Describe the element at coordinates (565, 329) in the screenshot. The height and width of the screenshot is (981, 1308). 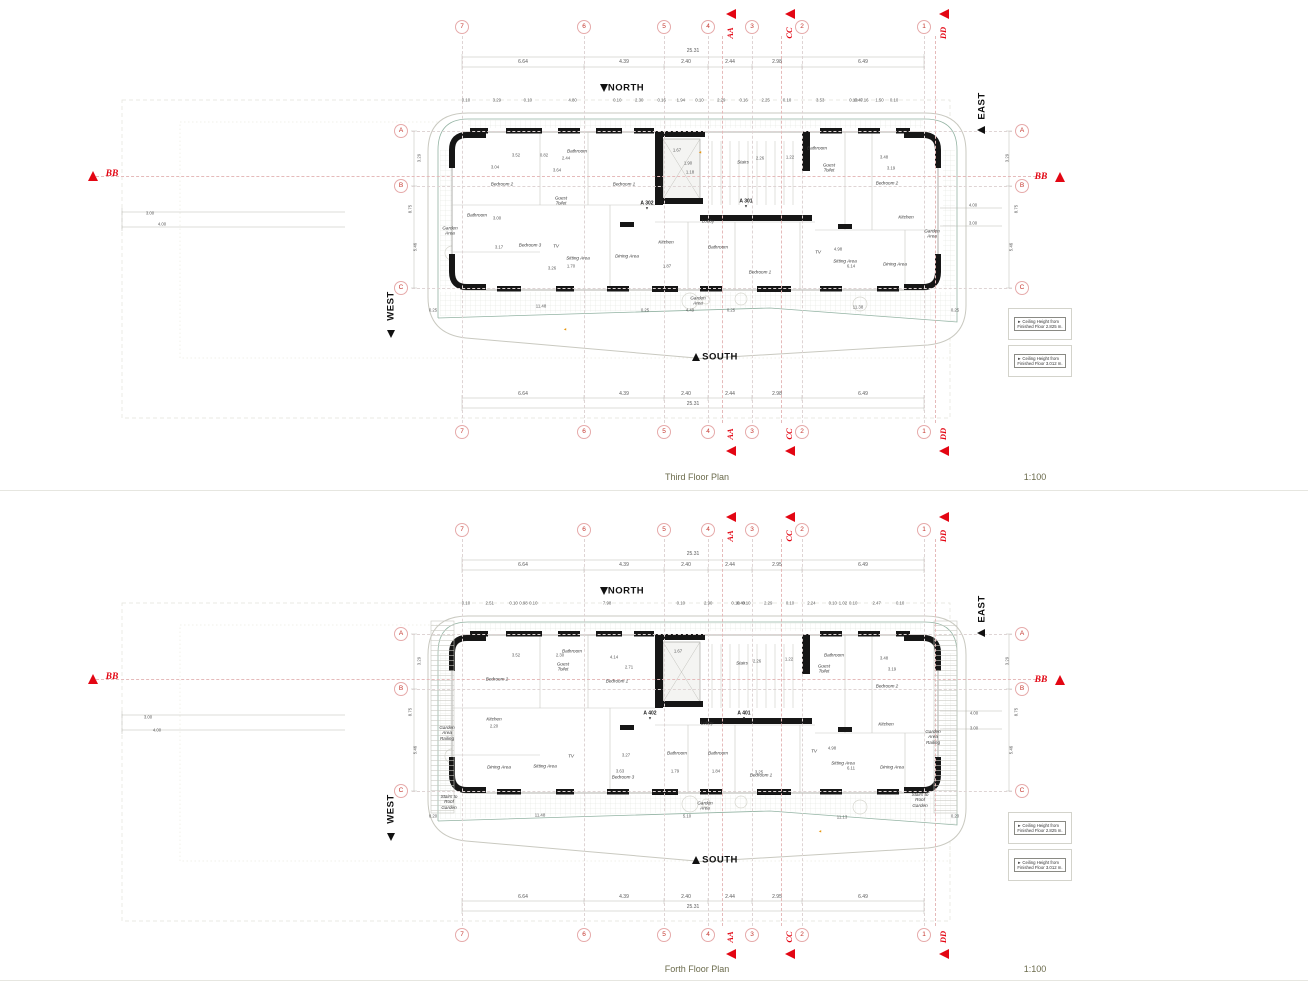
I see `level-marker-icon: ◄` at that location.